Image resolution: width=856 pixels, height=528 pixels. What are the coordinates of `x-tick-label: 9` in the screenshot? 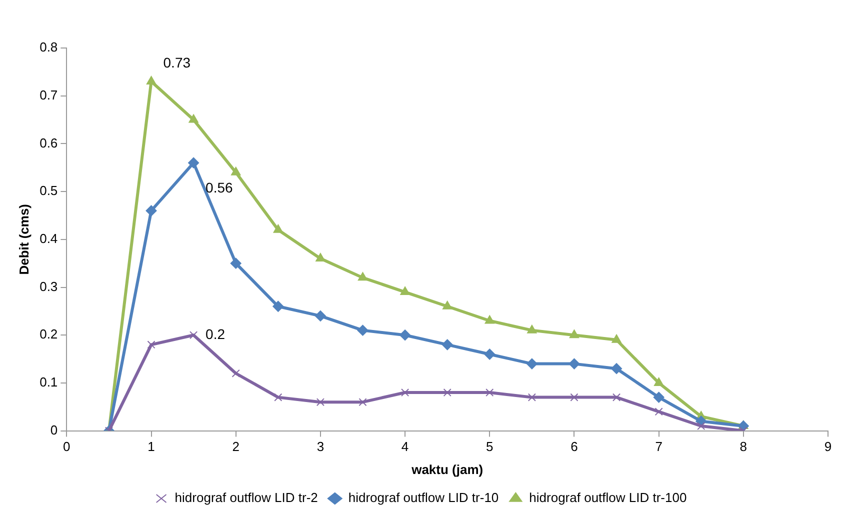 It's located at (828, 446).